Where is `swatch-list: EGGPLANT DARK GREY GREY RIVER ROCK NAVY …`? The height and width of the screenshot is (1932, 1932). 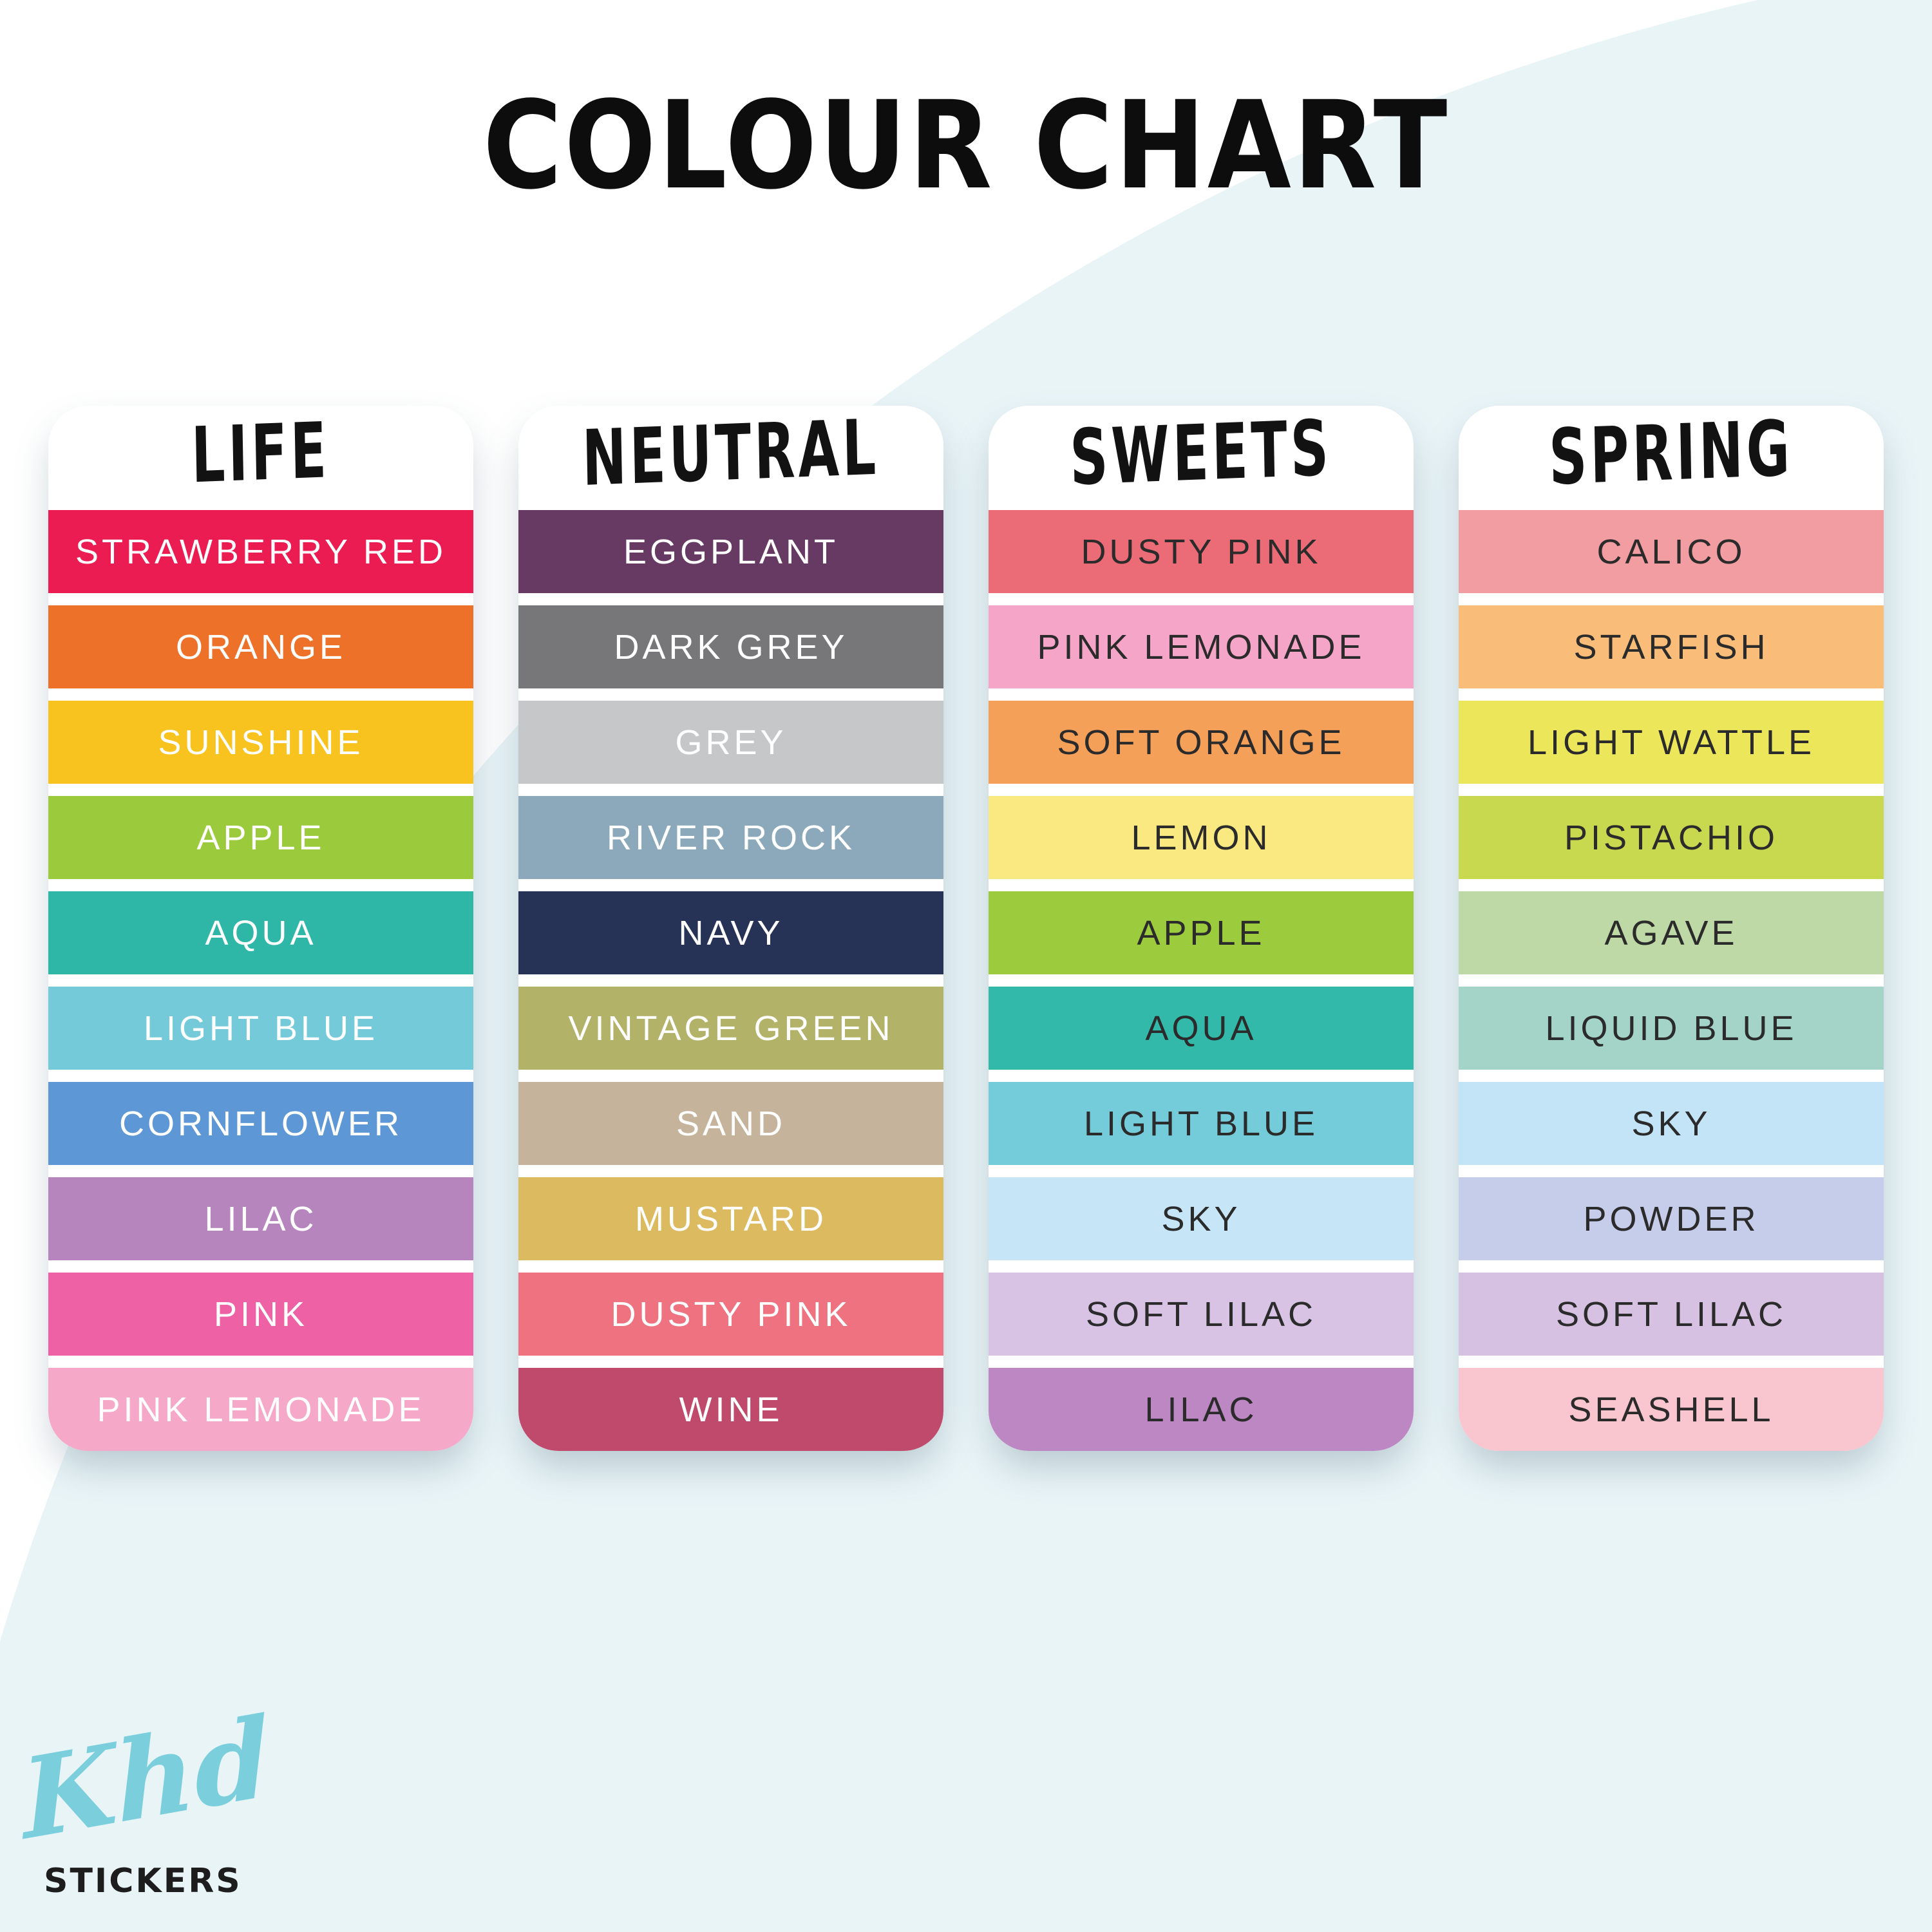 swatch-list: EGGPLANT DARK GREY GREY RIVER ROCK NAVY … is located at coordinates (730, 980).